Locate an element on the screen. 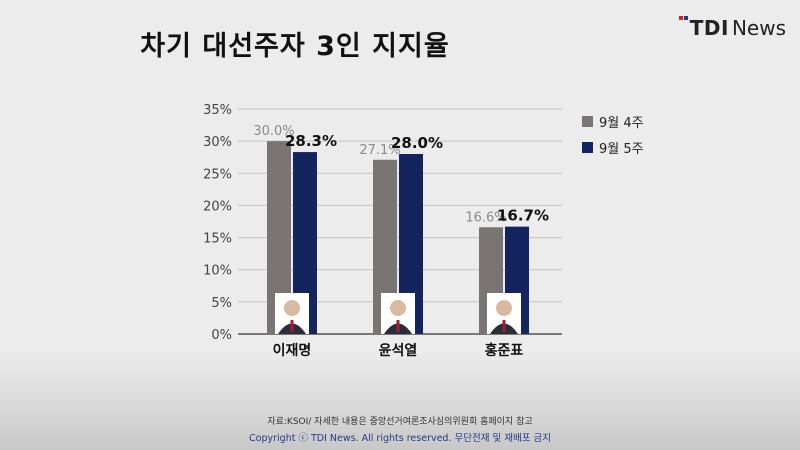 The height and width of the screenshot is (450, 800). tdi-news-logo: TDI News is located at coordinates (732, 28).